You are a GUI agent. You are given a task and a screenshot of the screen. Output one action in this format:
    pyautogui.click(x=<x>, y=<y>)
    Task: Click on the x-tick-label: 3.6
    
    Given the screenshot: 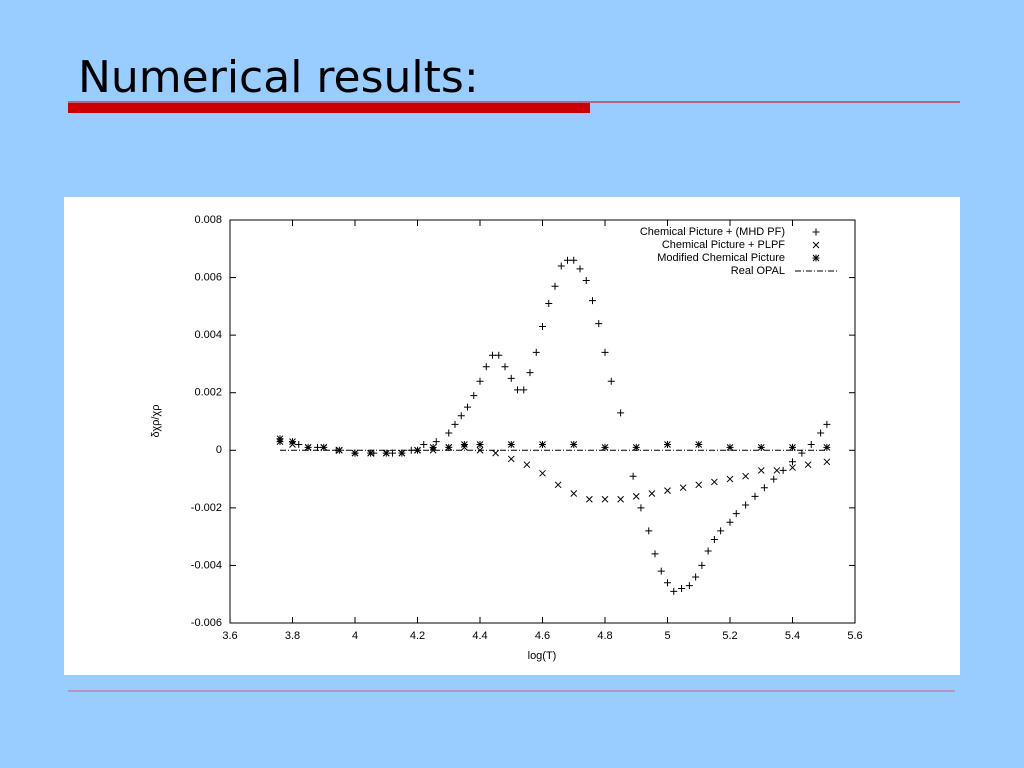 What is the action you would take?
    pyautogui.click(x=229, y=636)
    